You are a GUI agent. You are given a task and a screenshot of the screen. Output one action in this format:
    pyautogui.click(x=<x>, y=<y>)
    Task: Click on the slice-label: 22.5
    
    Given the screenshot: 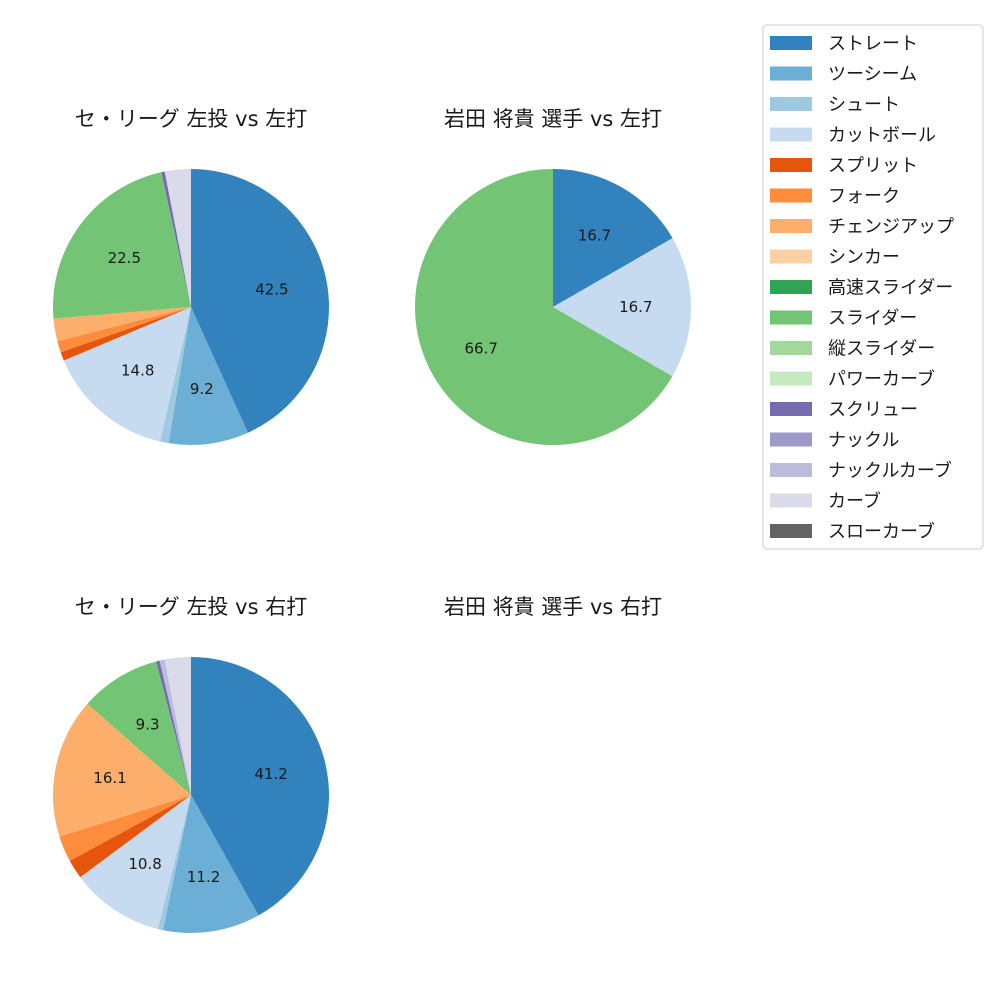 What is the action you would take?
    pyautogui.click(x=124, y=258)
    